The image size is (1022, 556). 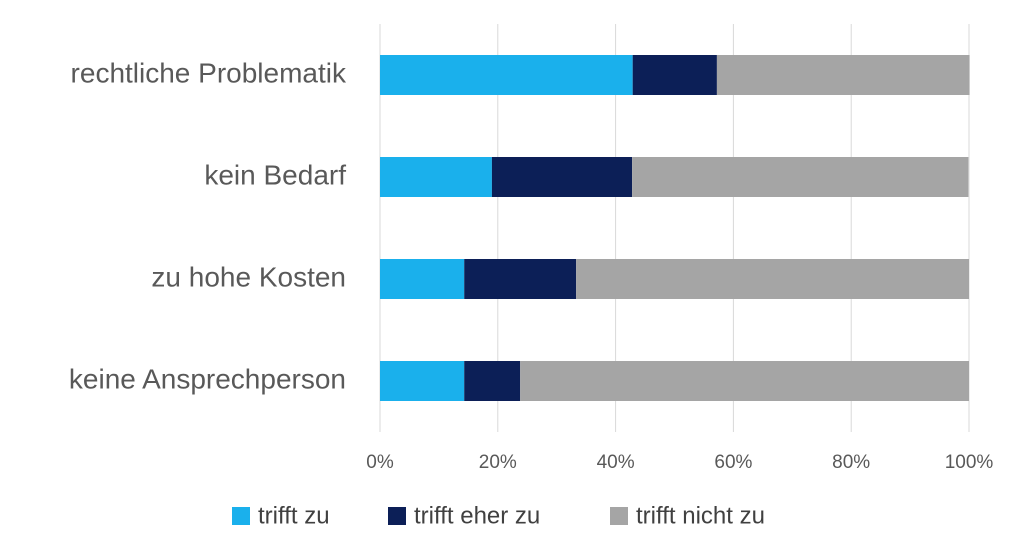 What do you see at coordinates (733, 462) in the screenshot?
I see `x-tick-label: 60%` at bounding box center [733, 462].